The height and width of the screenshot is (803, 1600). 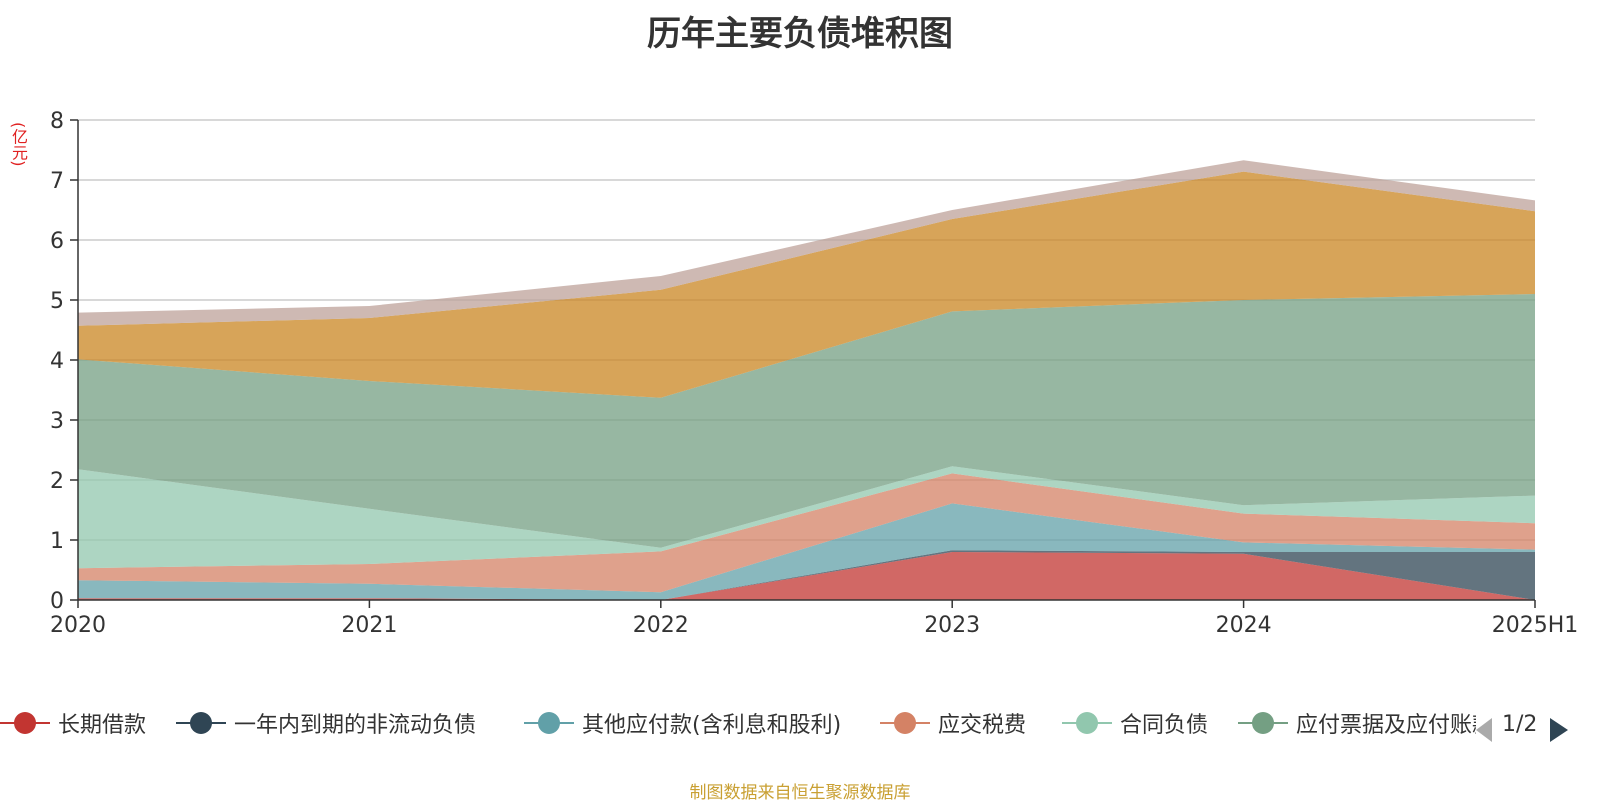 I want to click on legend-label: 一年内到期的非流动负债, so click(x=355, y=725).